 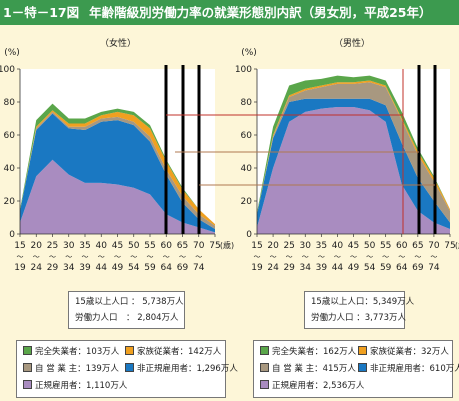 What do you see at coordinates (129, 302) in the screenshot?
I see `female-population-row: 15歳以上人口 ： 5,738万人` at bounding box center [129, 302].